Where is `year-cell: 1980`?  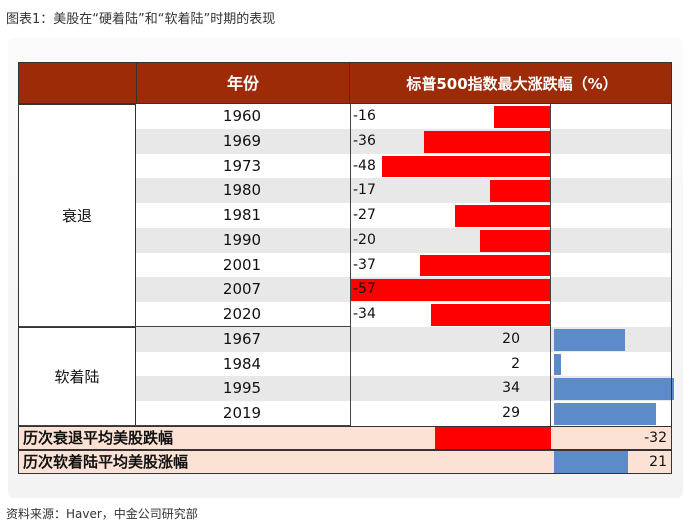 year-cell: 1980 is located at coordinates (242, 190).